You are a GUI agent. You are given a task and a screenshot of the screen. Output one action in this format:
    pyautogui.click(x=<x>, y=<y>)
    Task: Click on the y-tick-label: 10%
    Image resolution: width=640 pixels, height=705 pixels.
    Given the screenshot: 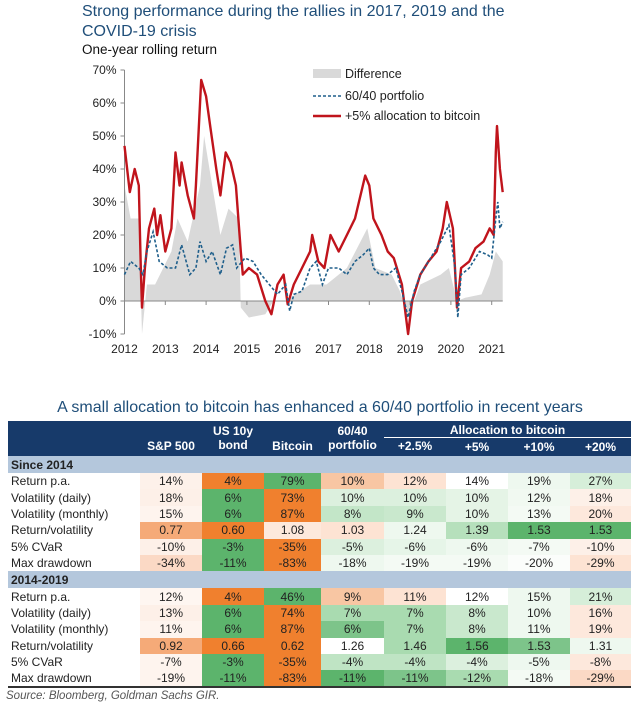 What is the action you would take?
    pyautogui.click(x=104, y=268)
    